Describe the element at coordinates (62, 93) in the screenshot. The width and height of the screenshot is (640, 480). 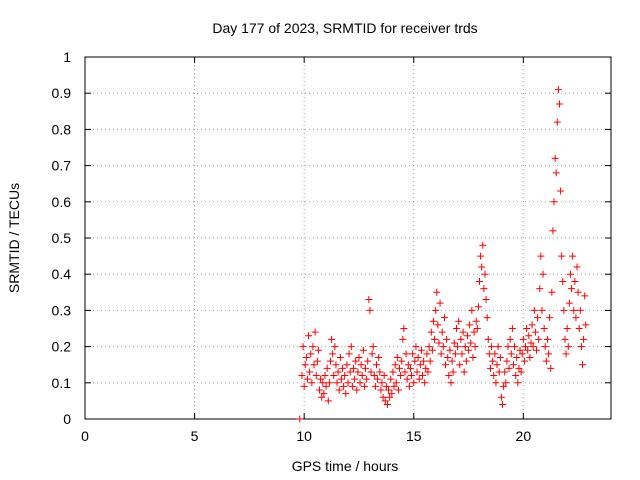
I see `y-tick-label: 0.9` at that location.